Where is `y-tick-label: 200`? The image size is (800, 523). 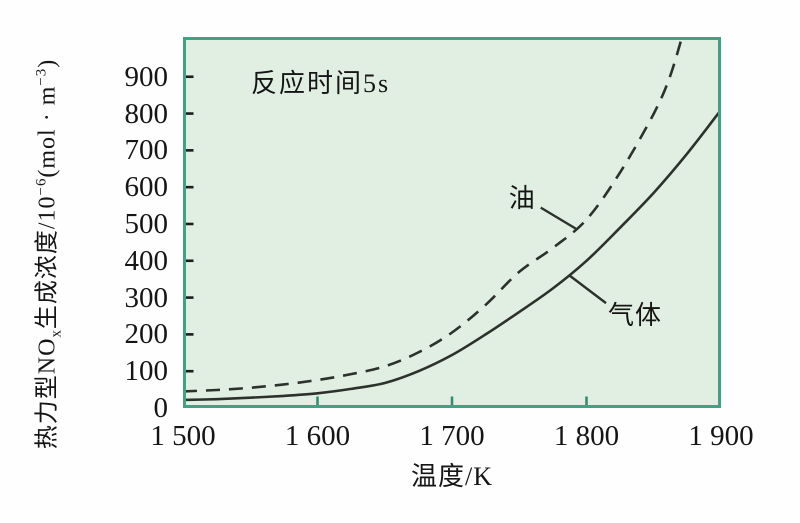 y-tick-label: 200 is located at coordinates (146, 334).